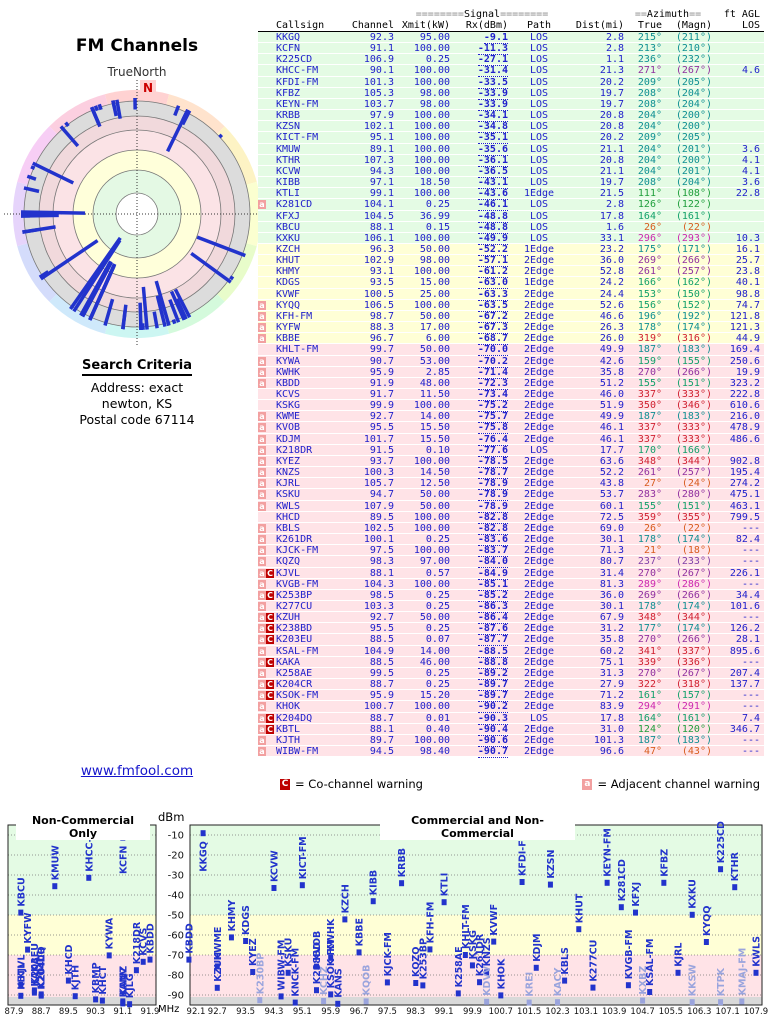 The width and height of the screenshot is (768, 1024). Describe the element at coordinates (492, 49) in the screenshot. I see `rx-value-link: -11.3` at that location.